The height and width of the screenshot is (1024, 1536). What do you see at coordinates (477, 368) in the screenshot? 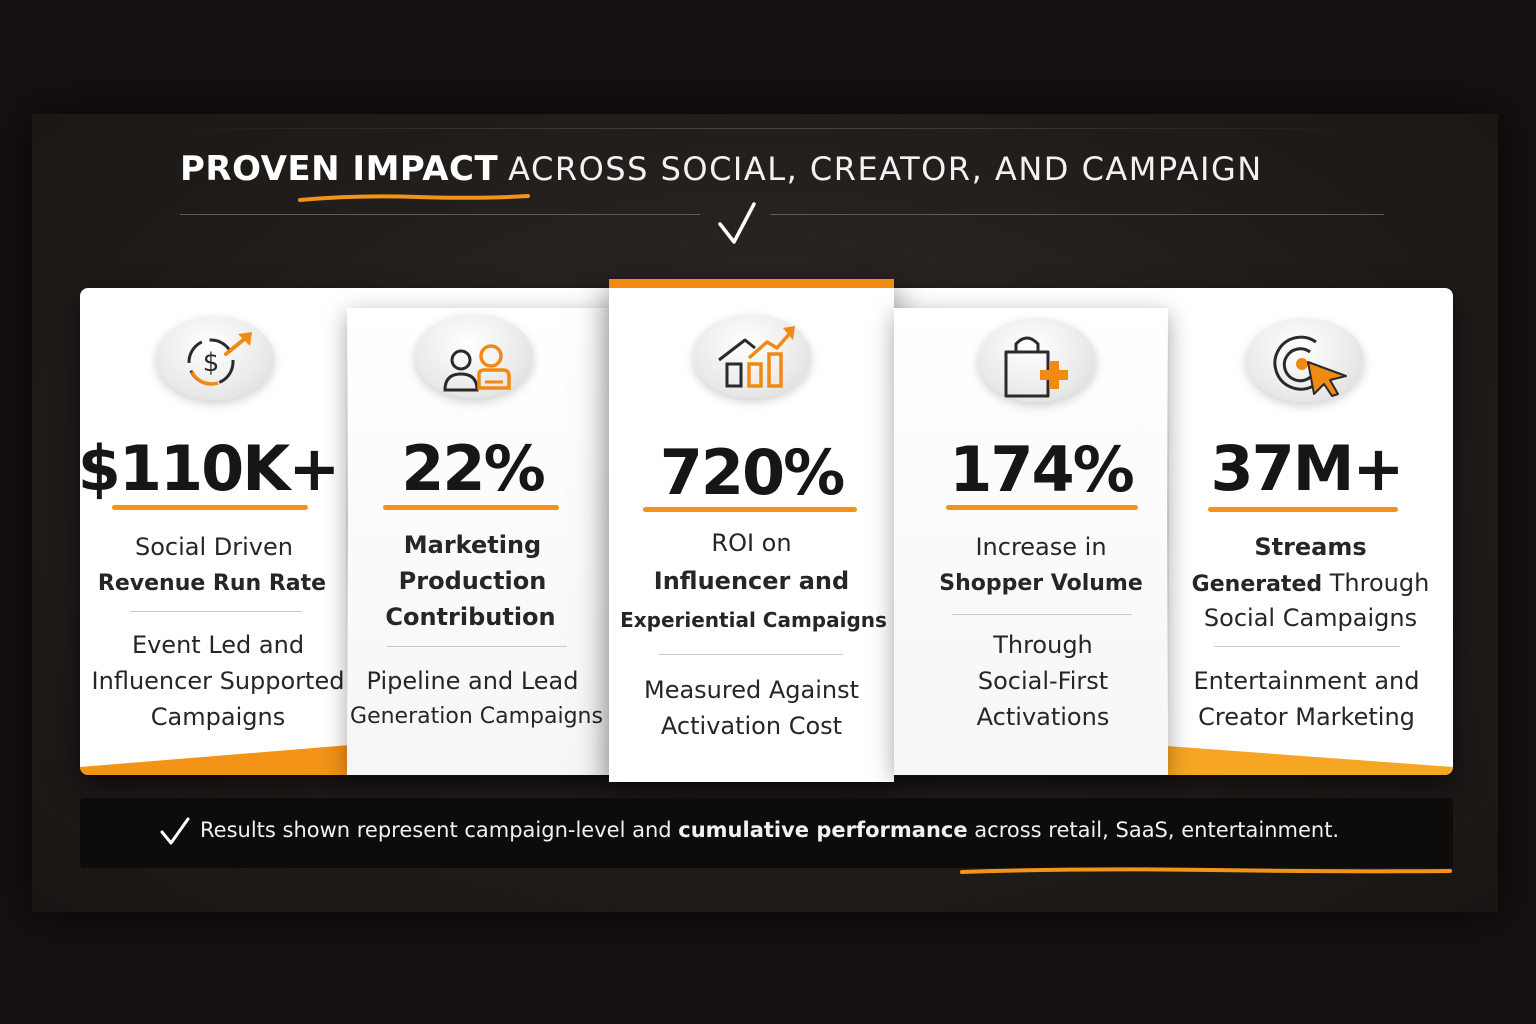
I see `people-icon` at bounding box center [477, 368].